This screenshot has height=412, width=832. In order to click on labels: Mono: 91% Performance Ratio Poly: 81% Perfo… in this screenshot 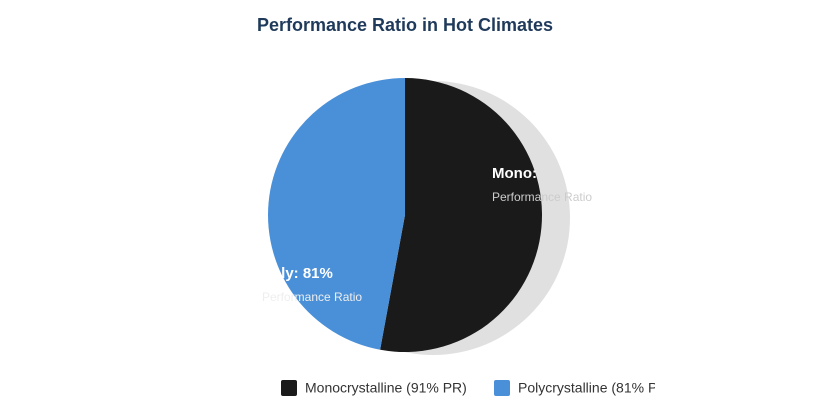, I will do `click(427, 234)`.